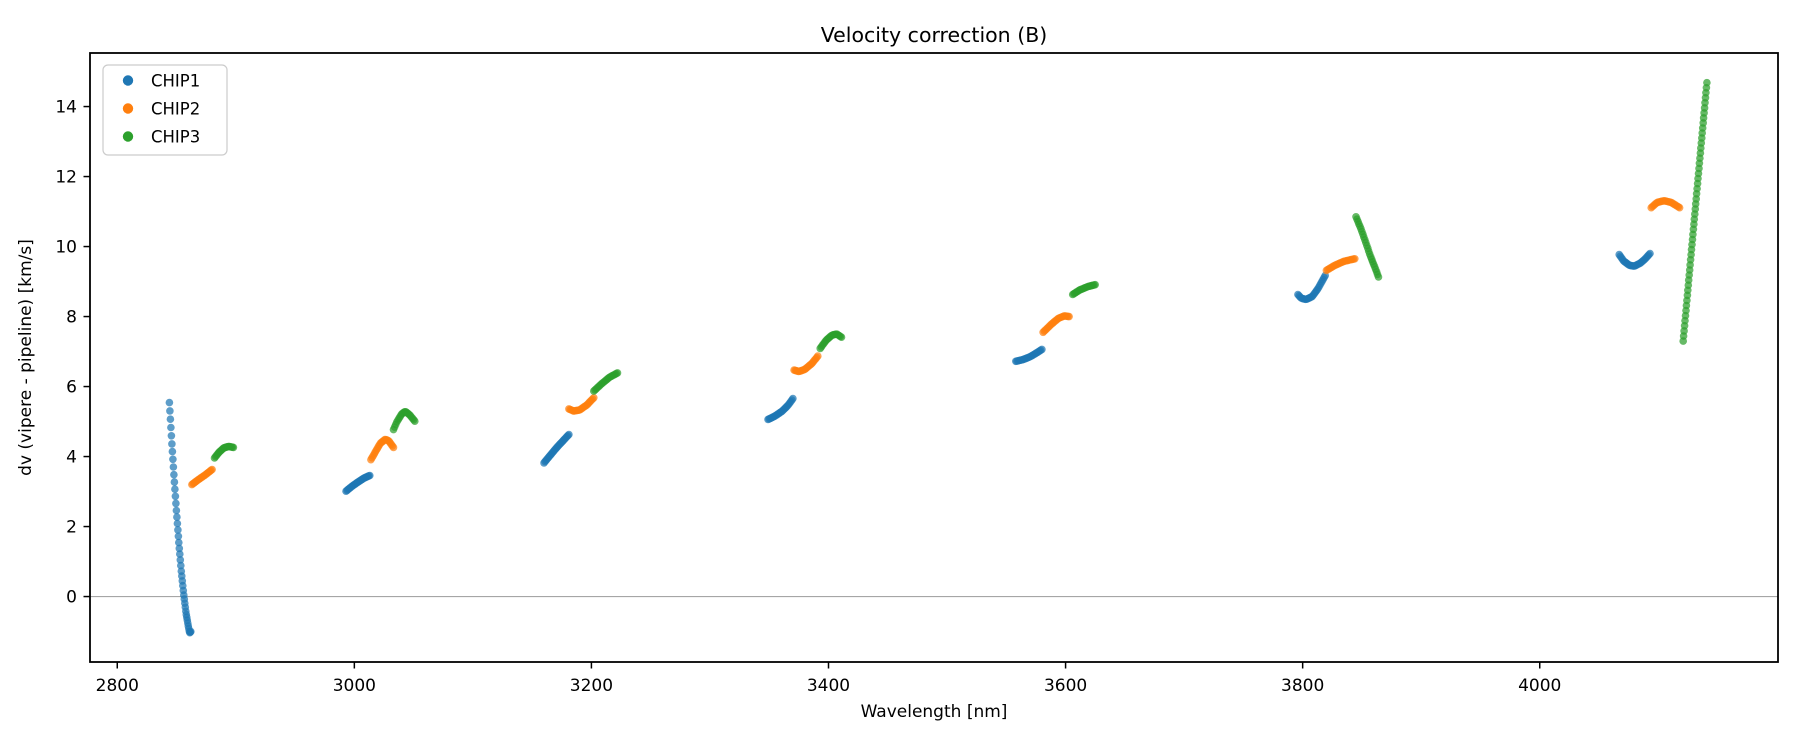  What do you see at coordinates (71, 528) in the screenshot?
I see `y-tick-label: 2` at bounding box center [71, 528].